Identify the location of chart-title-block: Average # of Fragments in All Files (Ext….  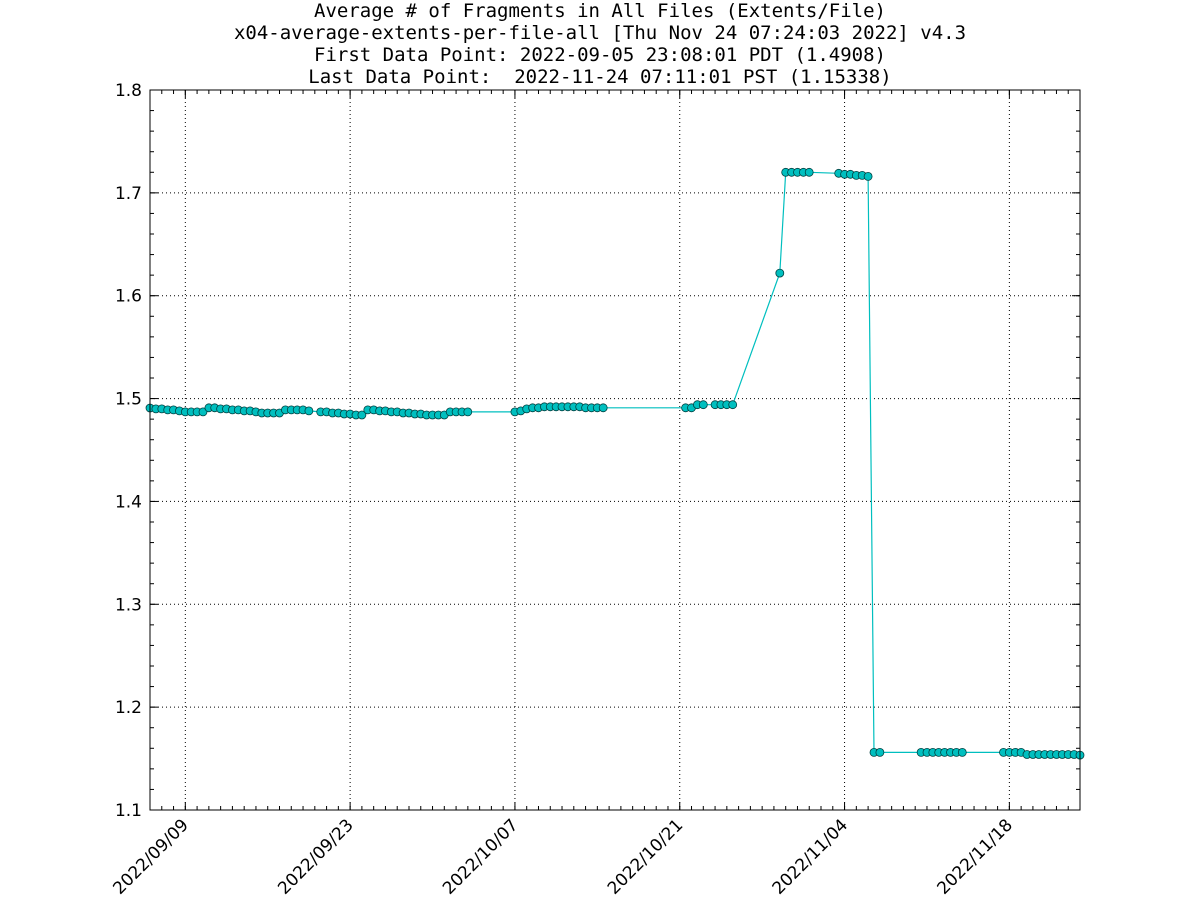
(600, 44).